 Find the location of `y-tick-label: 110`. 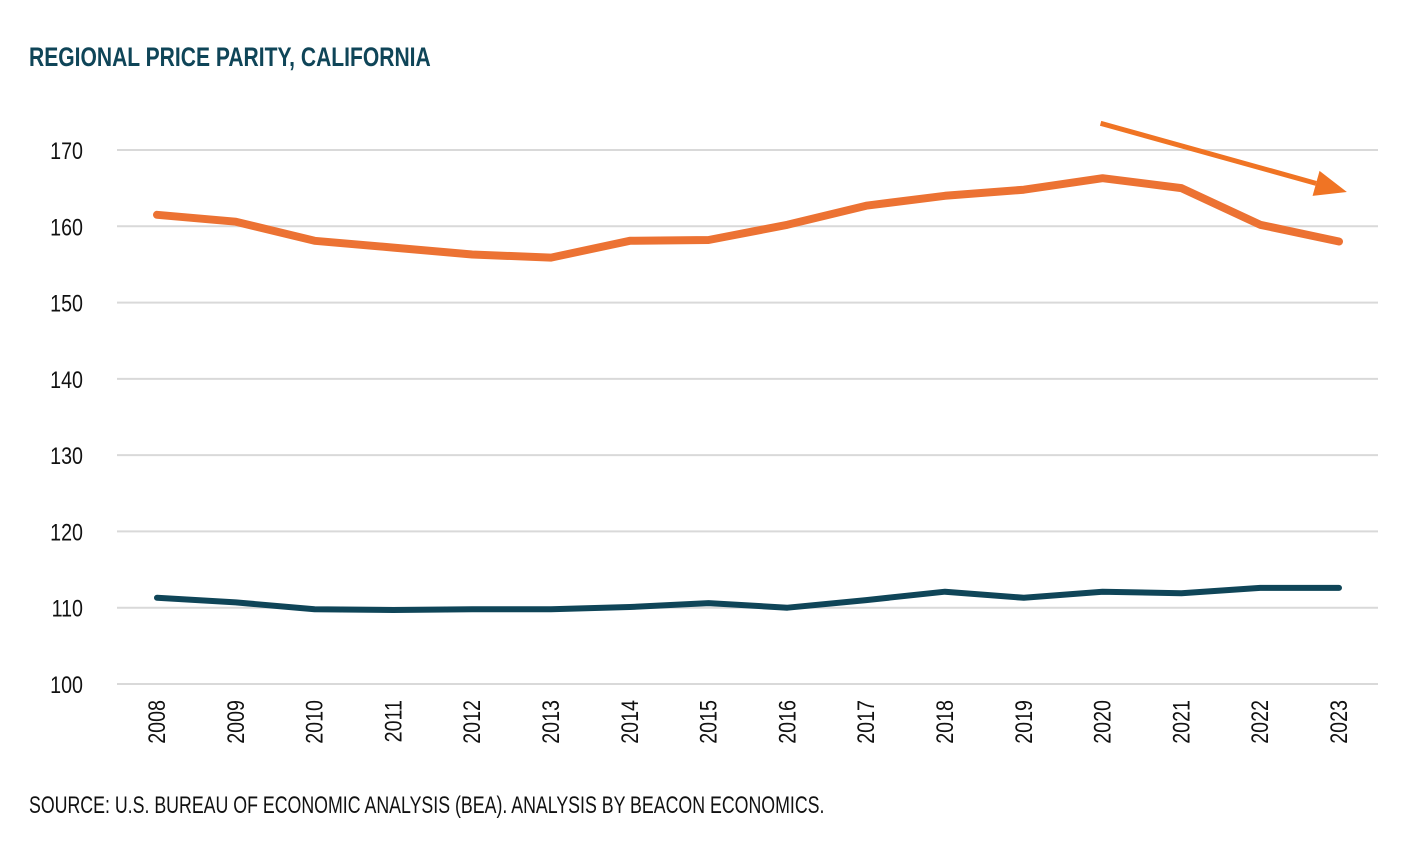

y-tick-label: 110 is located at coordinates (67, 608).